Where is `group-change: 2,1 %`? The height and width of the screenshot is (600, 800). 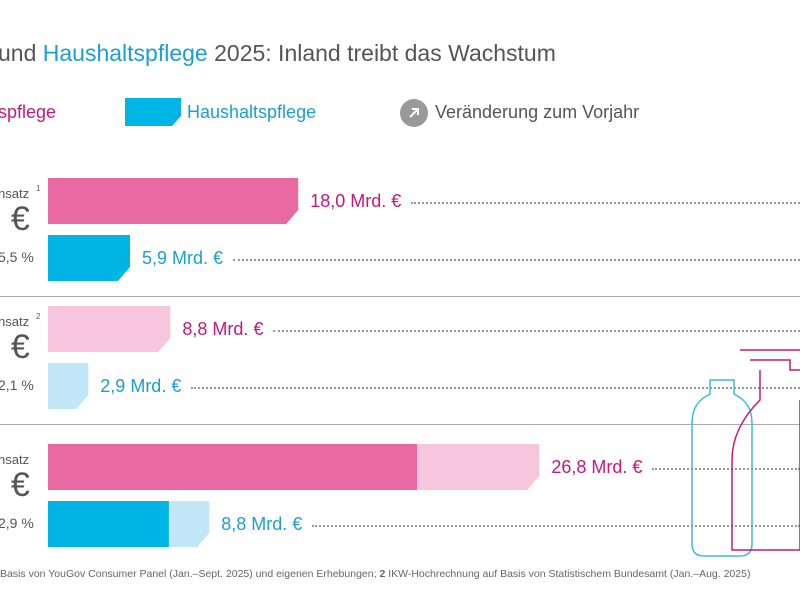 group-change: 2,1 % is located at coordinates (17, 385).